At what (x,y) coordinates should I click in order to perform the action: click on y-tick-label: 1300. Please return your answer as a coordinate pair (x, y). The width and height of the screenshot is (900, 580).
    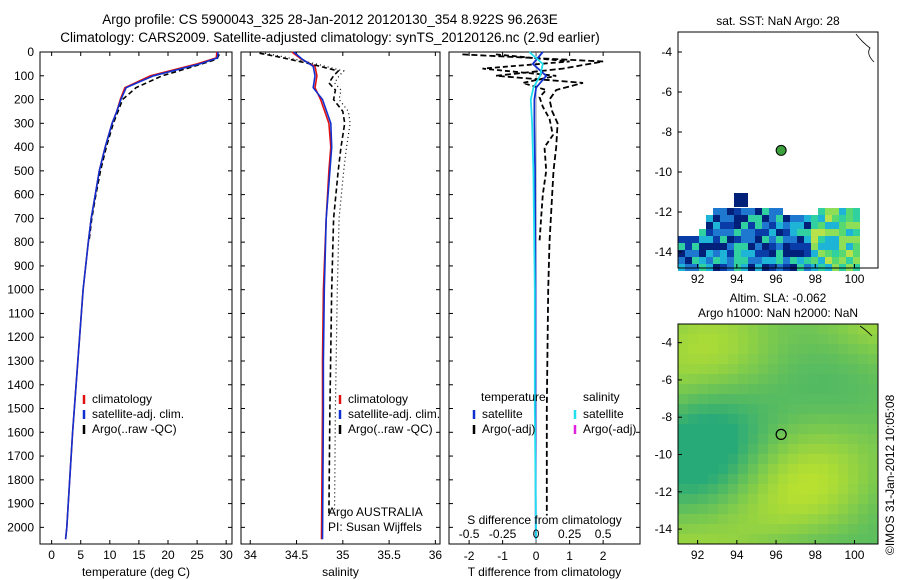
    Looking at the image, I should click on (20, 361).